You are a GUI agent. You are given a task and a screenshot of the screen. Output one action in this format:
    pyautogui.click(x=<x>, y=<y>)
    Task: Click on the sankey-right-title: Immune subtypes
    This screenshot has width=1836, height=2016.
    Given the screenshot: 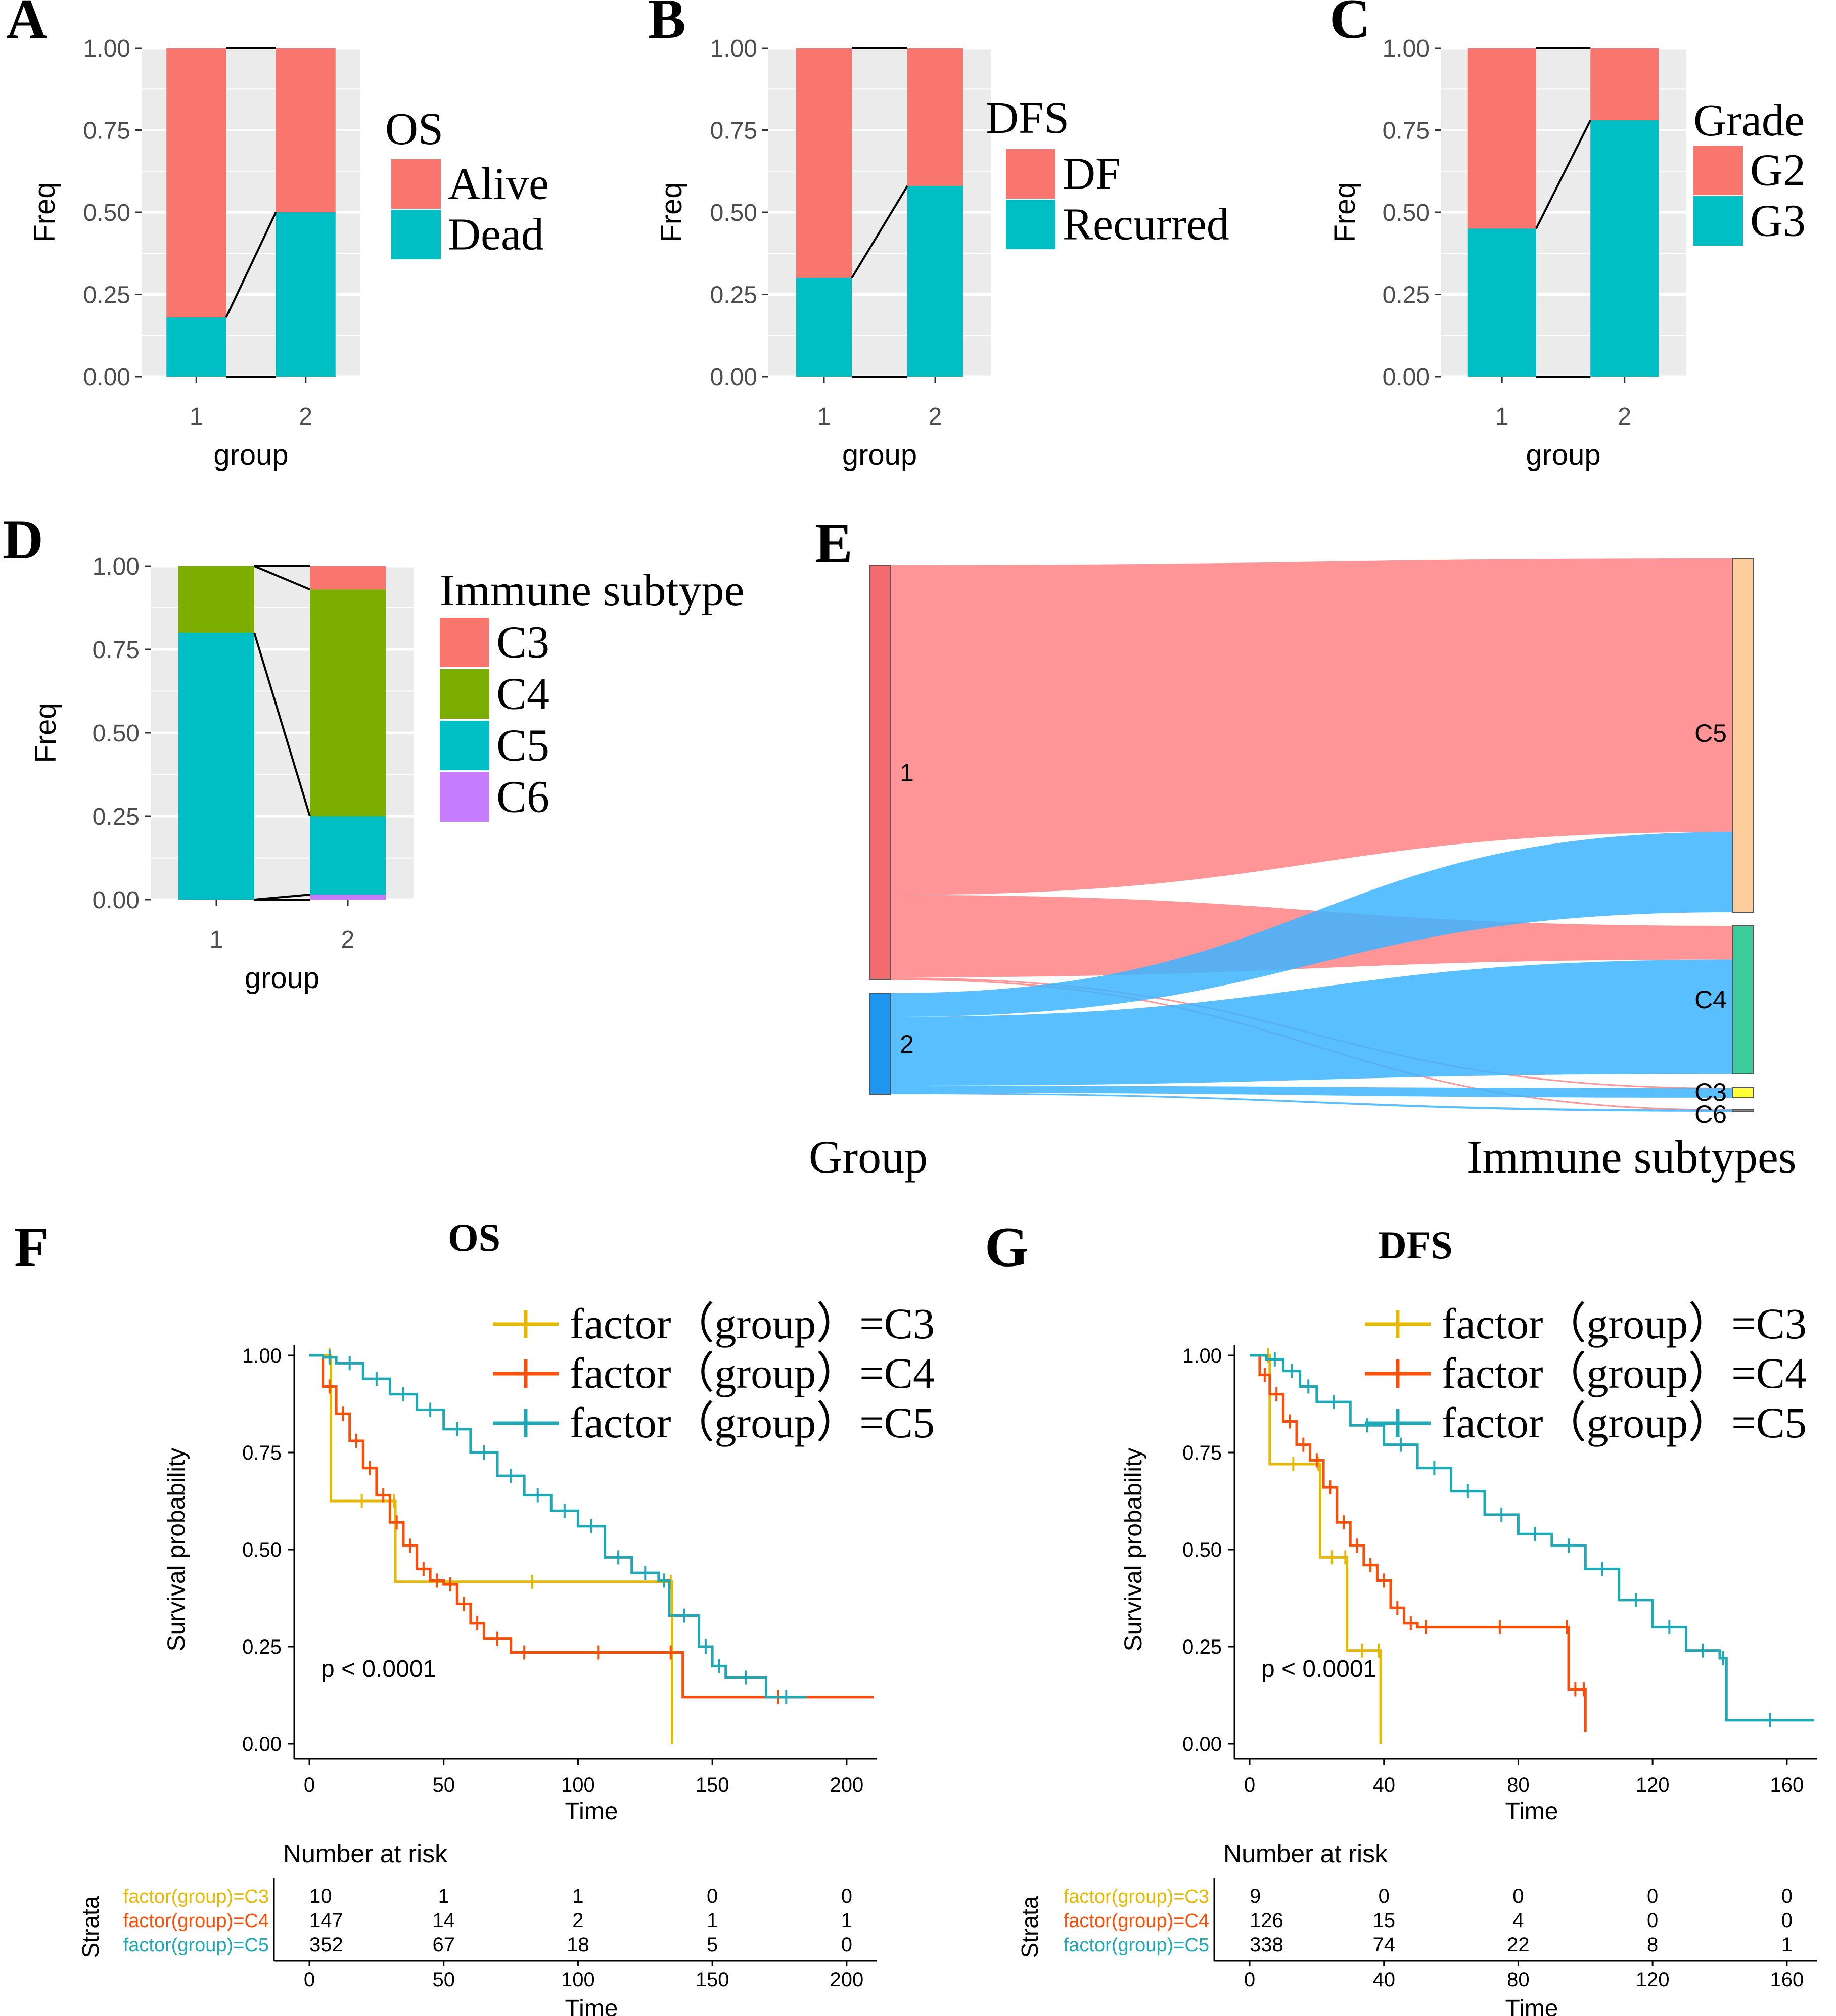 What is the action you would take?
    pyautogui.click(x=1632, y=1157)
    